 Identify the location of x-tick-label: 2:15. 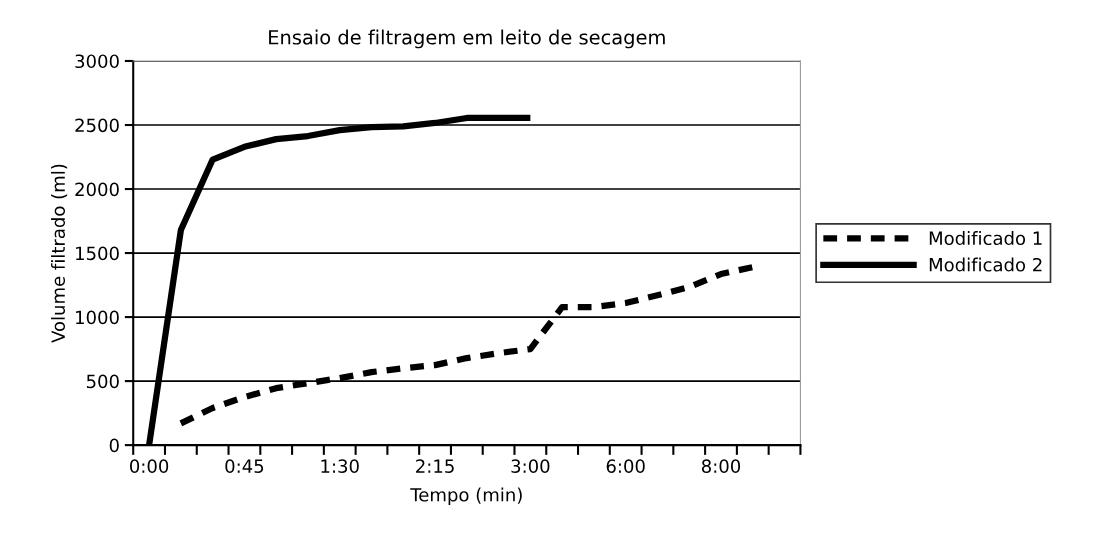
(435, 466).